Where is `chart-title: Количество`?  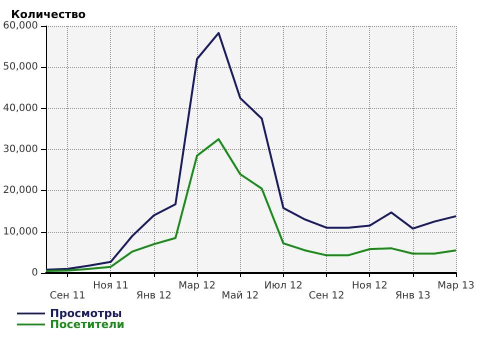 chart-title: Количество is located at coordinates (48, 14).